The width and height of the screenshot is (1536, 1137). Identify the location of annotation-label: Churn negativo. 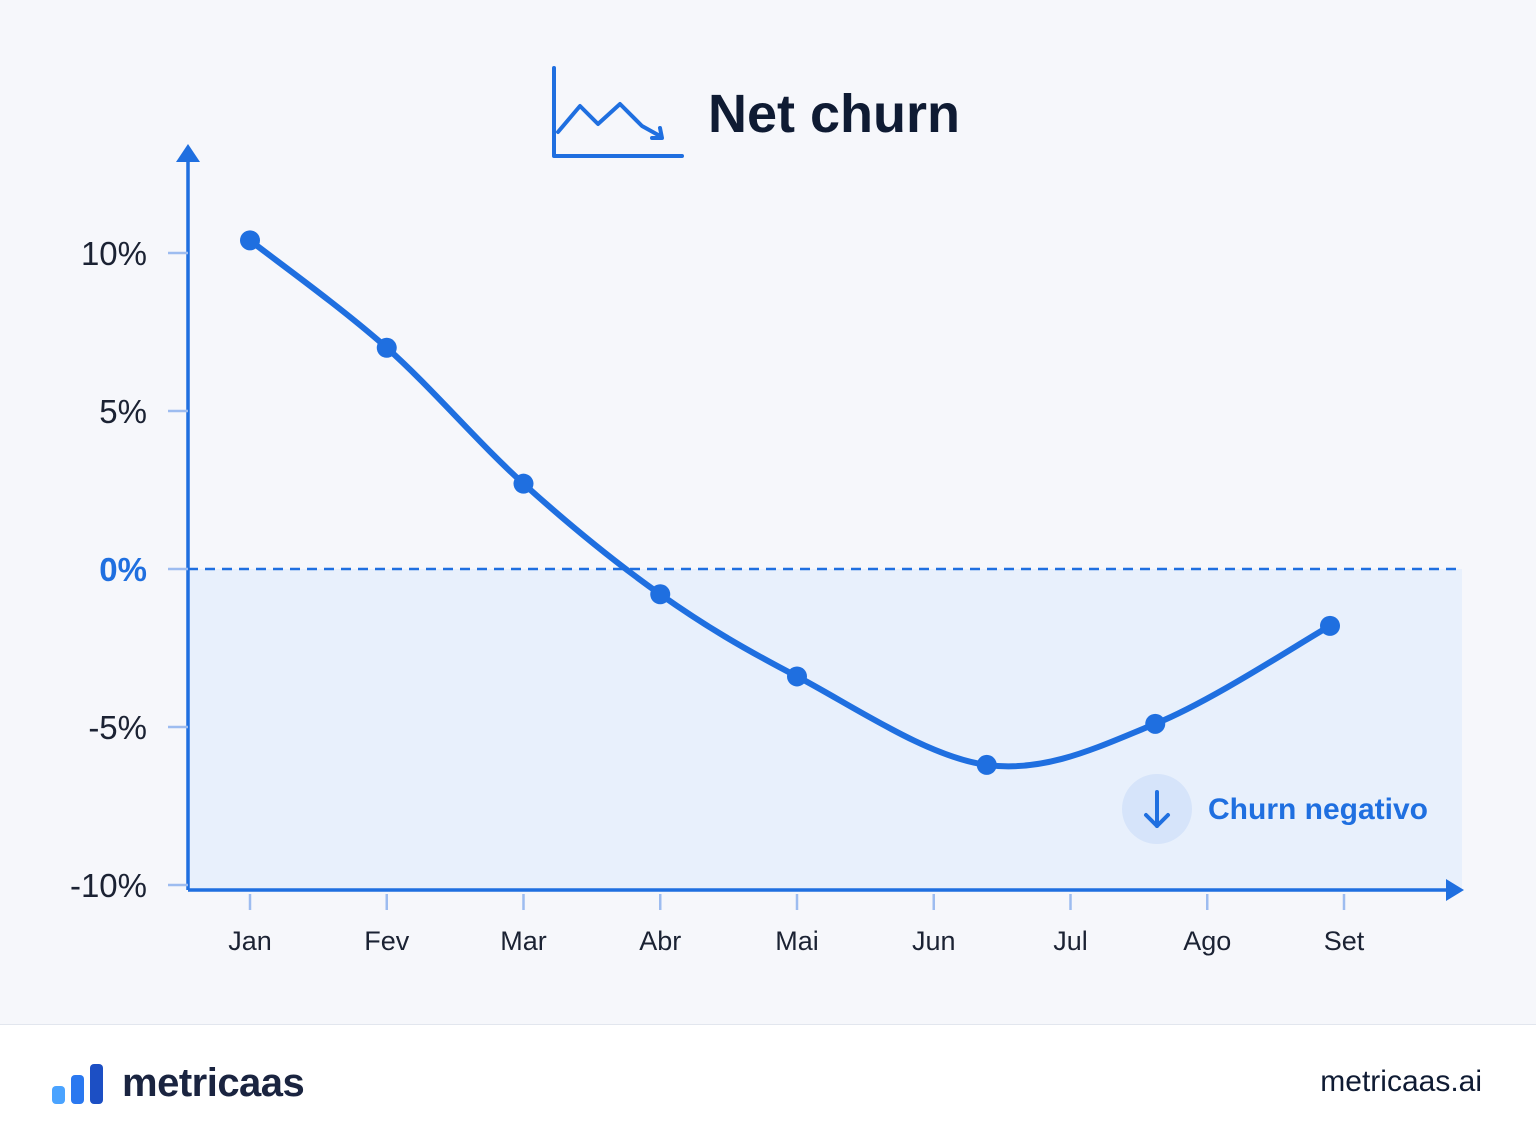
(1318, 809).